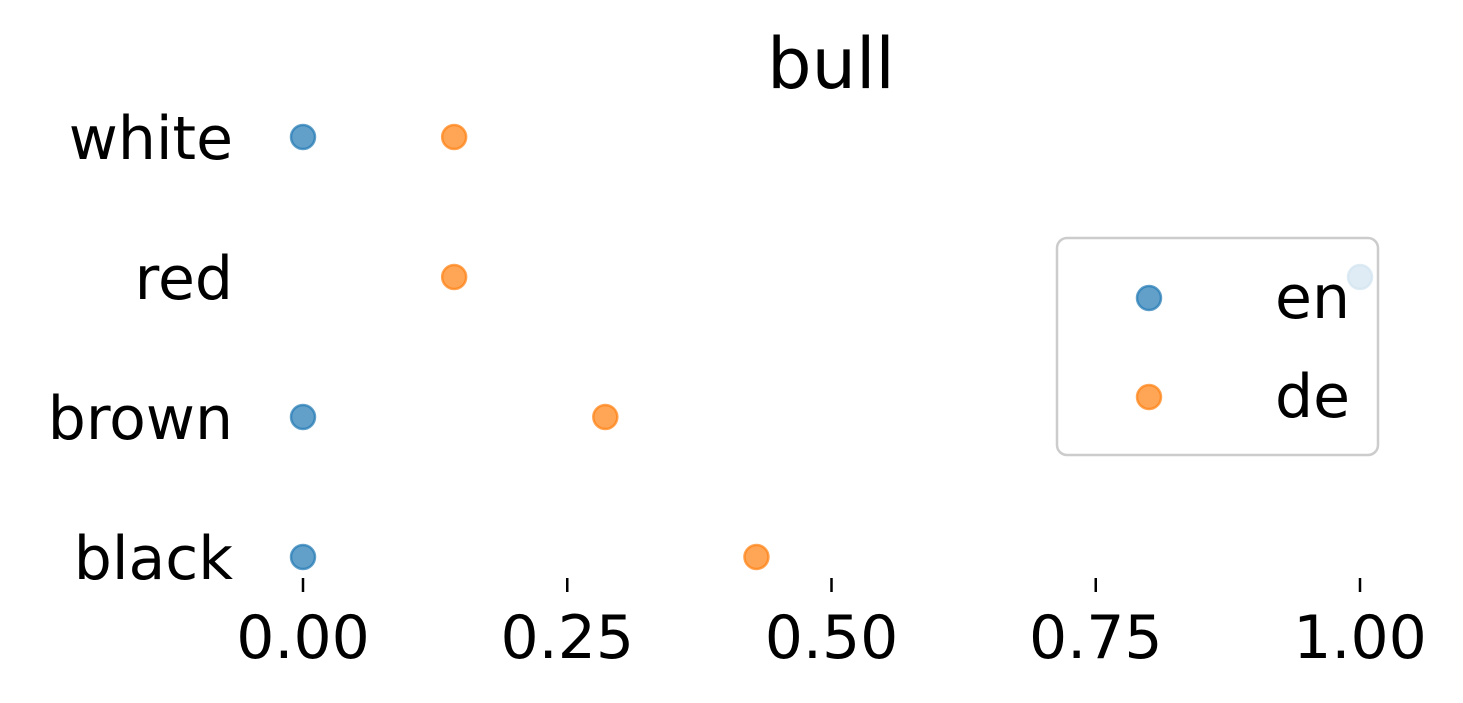 The image size is (1463, 703). I want to click on legend: en de, so click(1217, 346).